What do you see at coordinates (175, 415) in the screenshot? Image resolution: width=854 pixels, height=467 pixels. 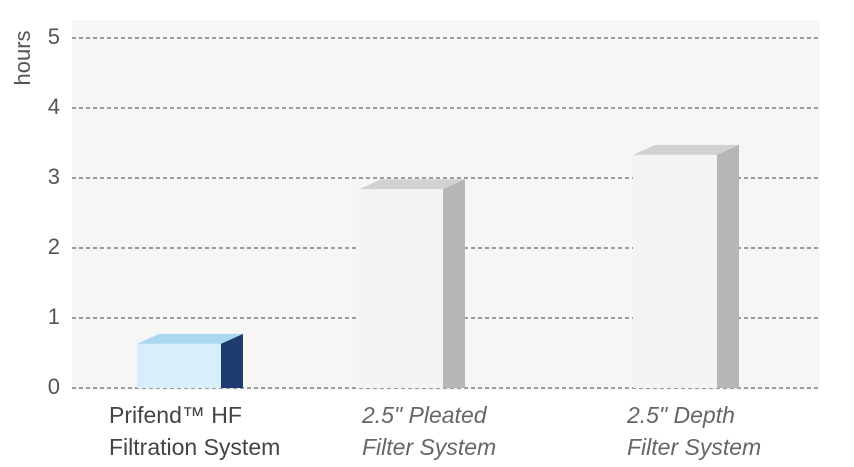 I see `x-tick-label: Prifend™ HF` at bounding box center [175, 415].